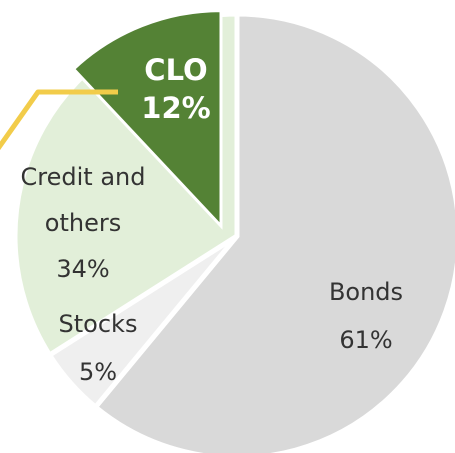 Image resolution: width=455 pixels, height=453 pixels. I want to click on label-credit-line-2: 34%, so click(82, 269).